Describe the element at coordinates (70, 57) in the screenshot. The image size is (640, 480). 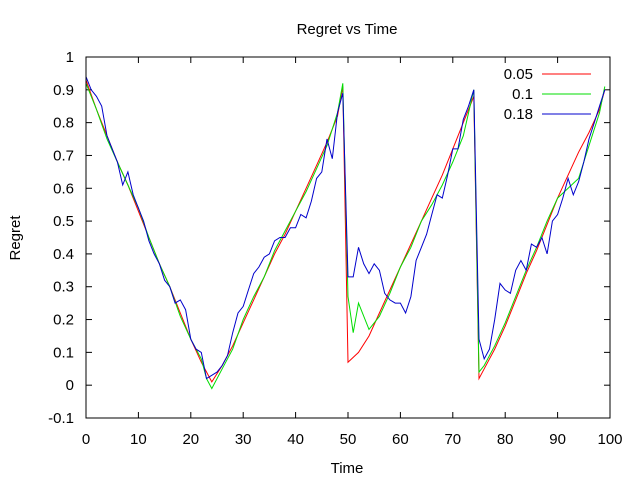
I see `y-tick-label: 1` at that location.